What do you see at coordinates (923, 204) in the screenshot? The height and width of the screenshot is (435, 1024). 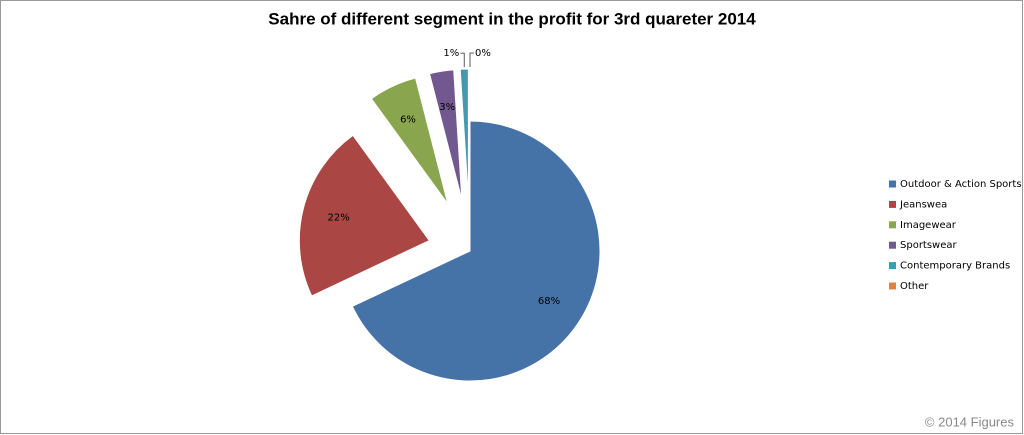 I see `legend-label: Jeanswea` at bounding box center [923, 204].